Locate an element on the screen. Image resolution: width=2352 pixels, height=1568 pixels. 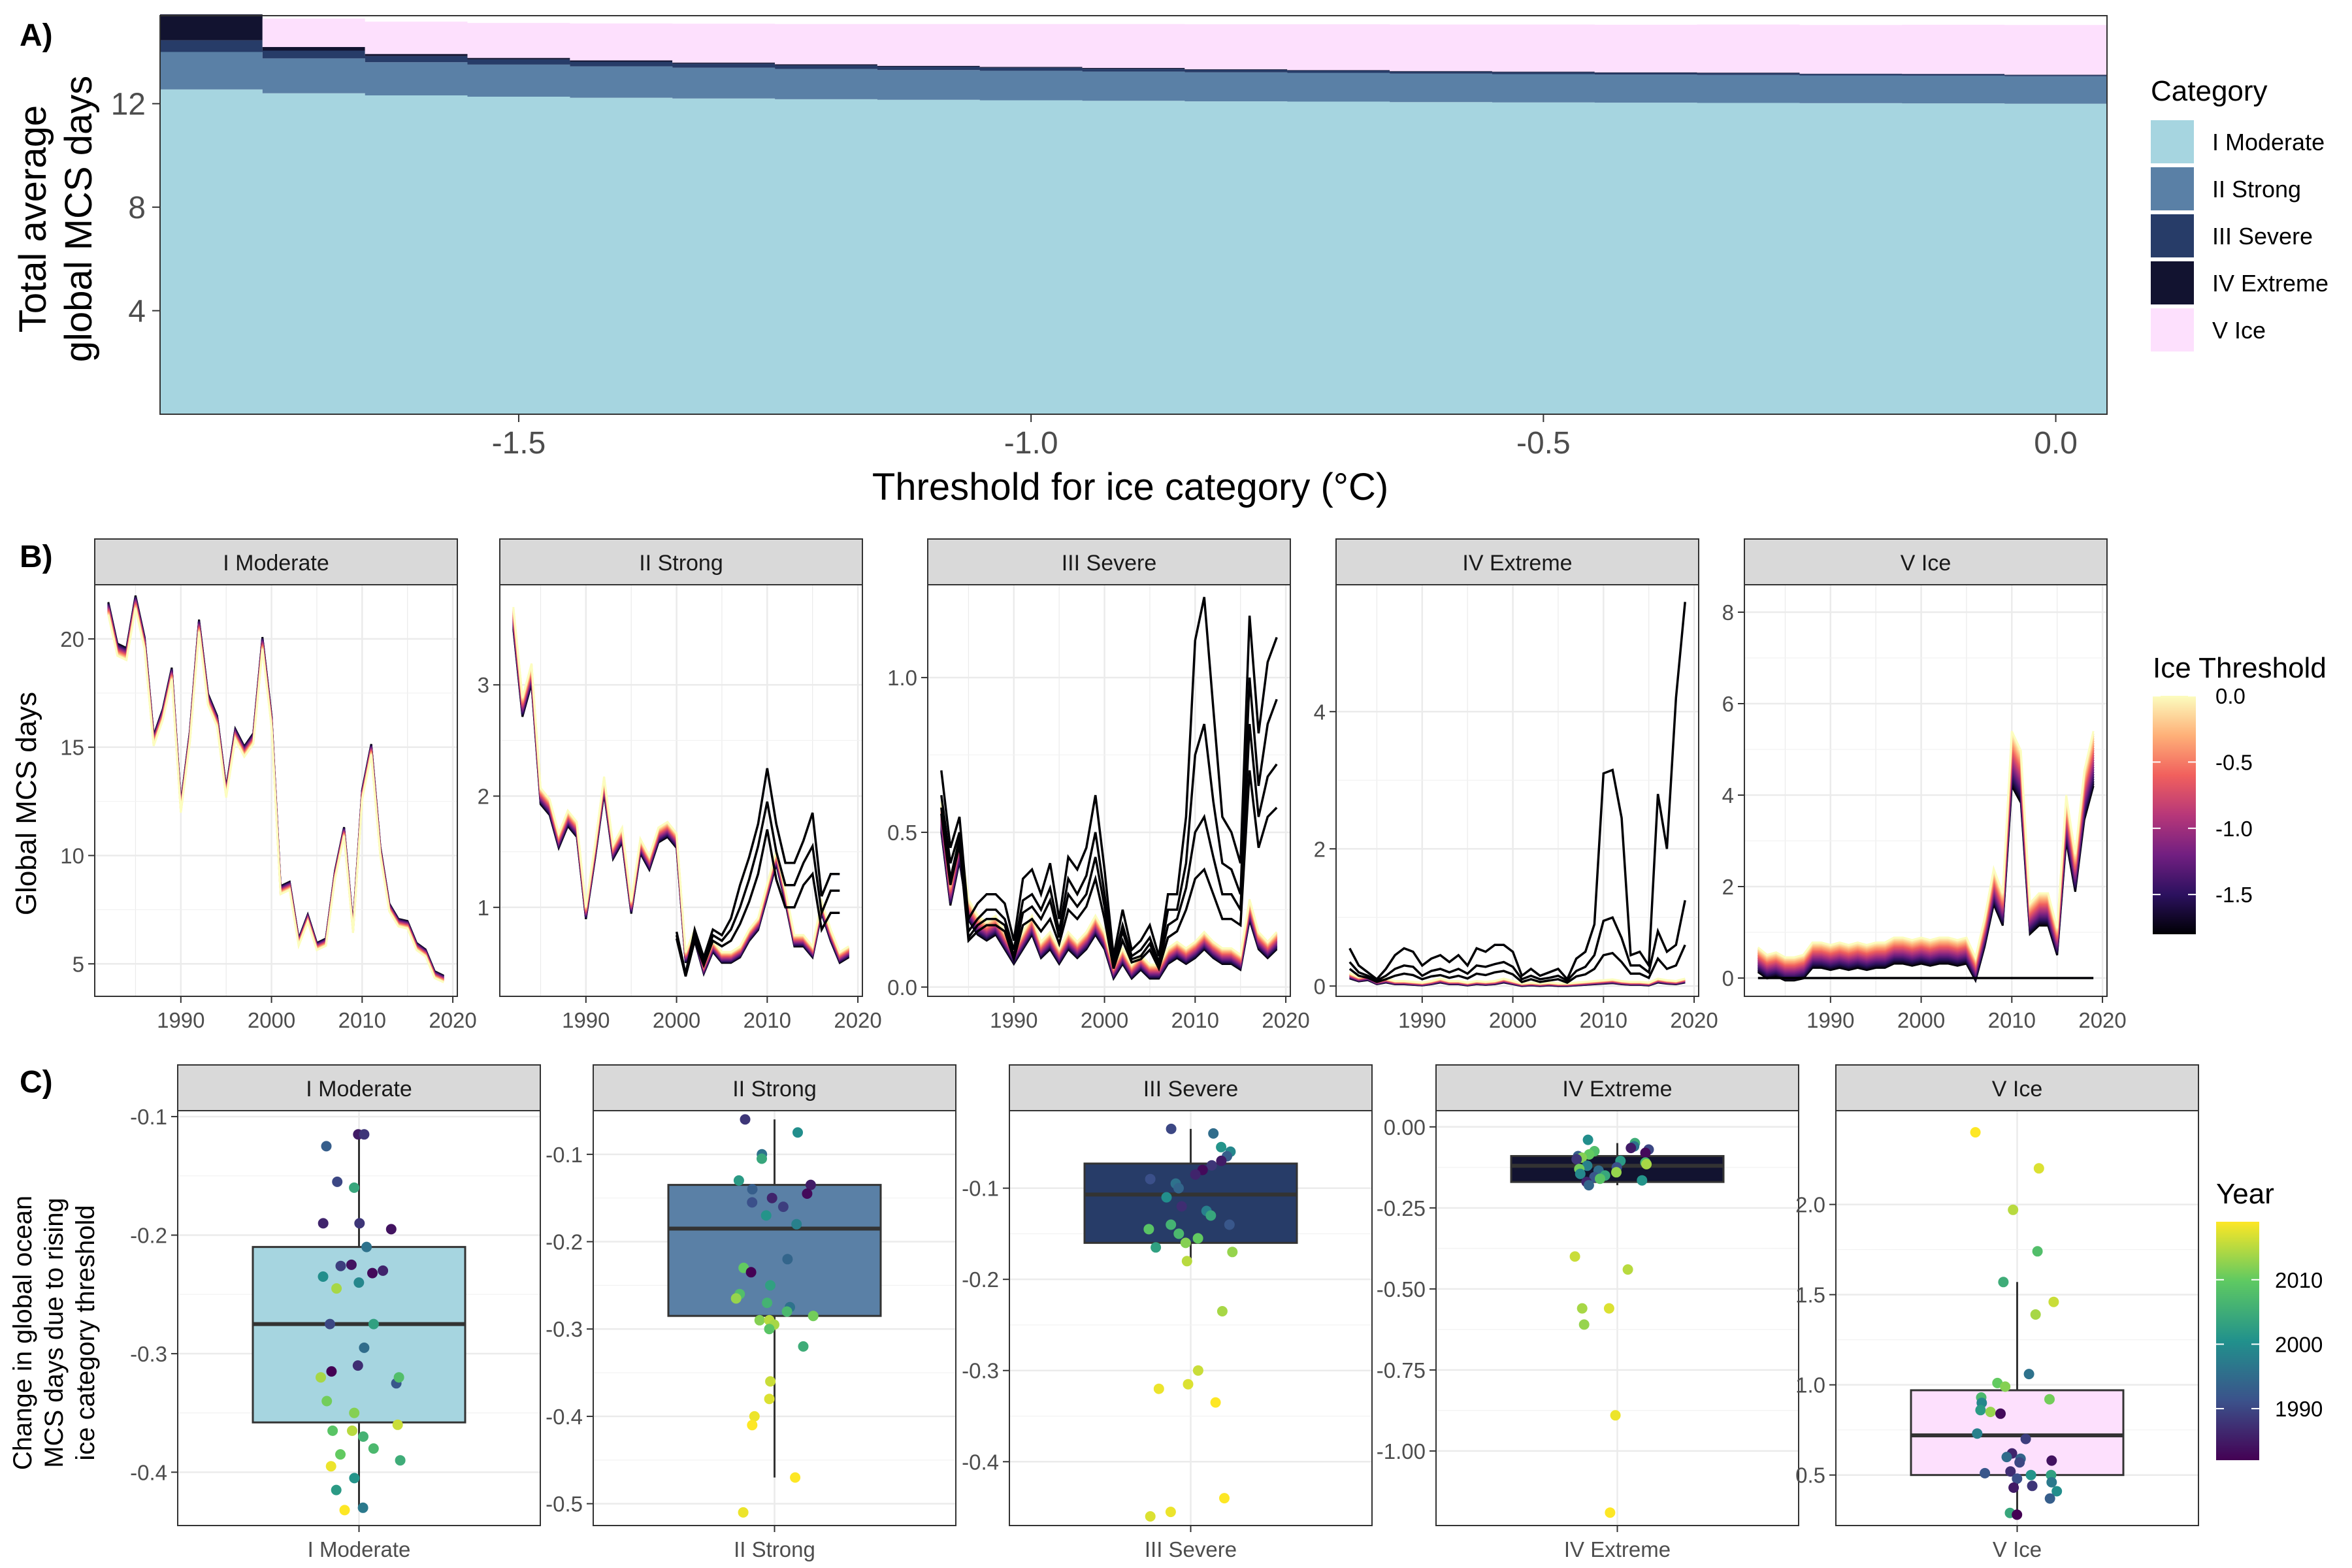
colorbar-title: Ice Threshold is located at coordinates (2240, 668).